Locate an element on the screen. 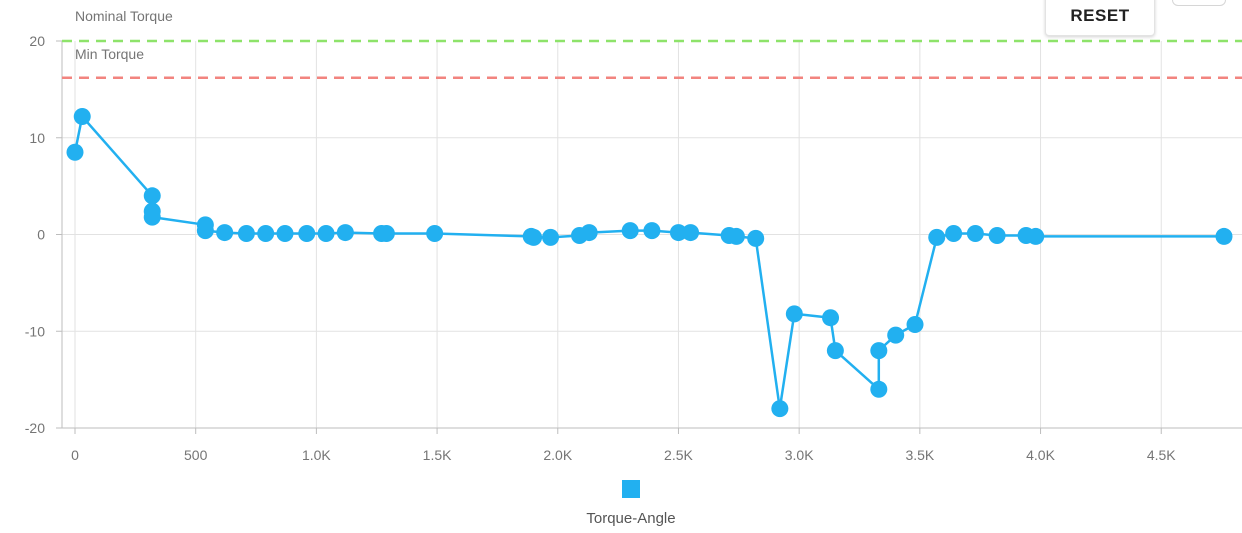 The width and height of the screenshot is (1242, 533). y-tick-label: 20 is located at coordinates (37, 41).